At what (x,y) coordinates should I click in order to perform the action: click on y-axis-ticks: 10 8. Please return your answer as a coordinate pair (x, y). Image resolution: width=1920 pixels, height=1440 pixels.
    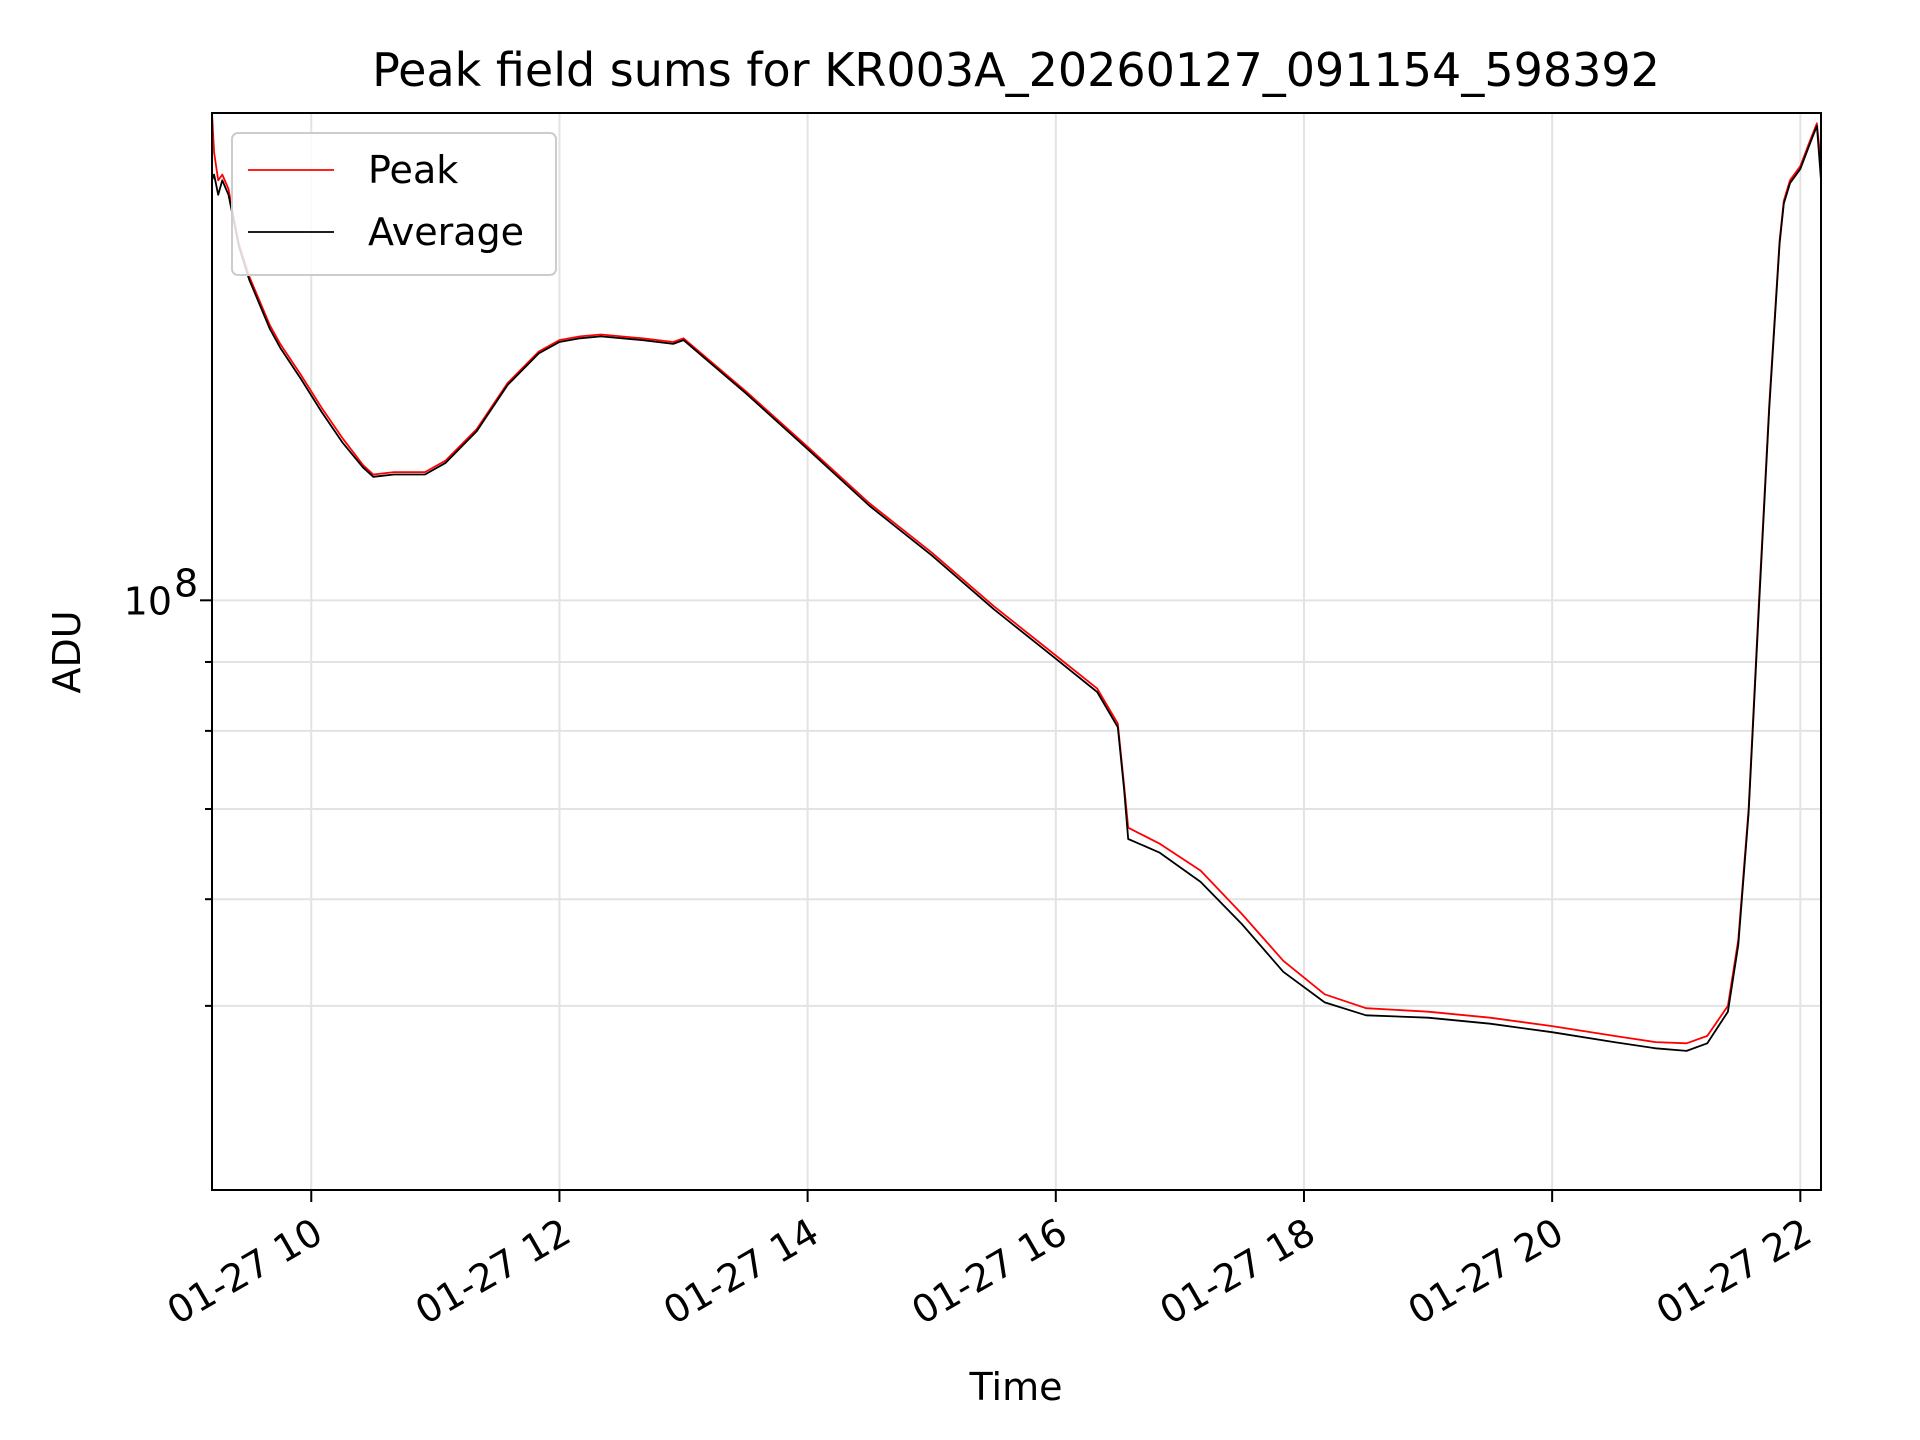
    Looking at the image, I should click on (168, 784).